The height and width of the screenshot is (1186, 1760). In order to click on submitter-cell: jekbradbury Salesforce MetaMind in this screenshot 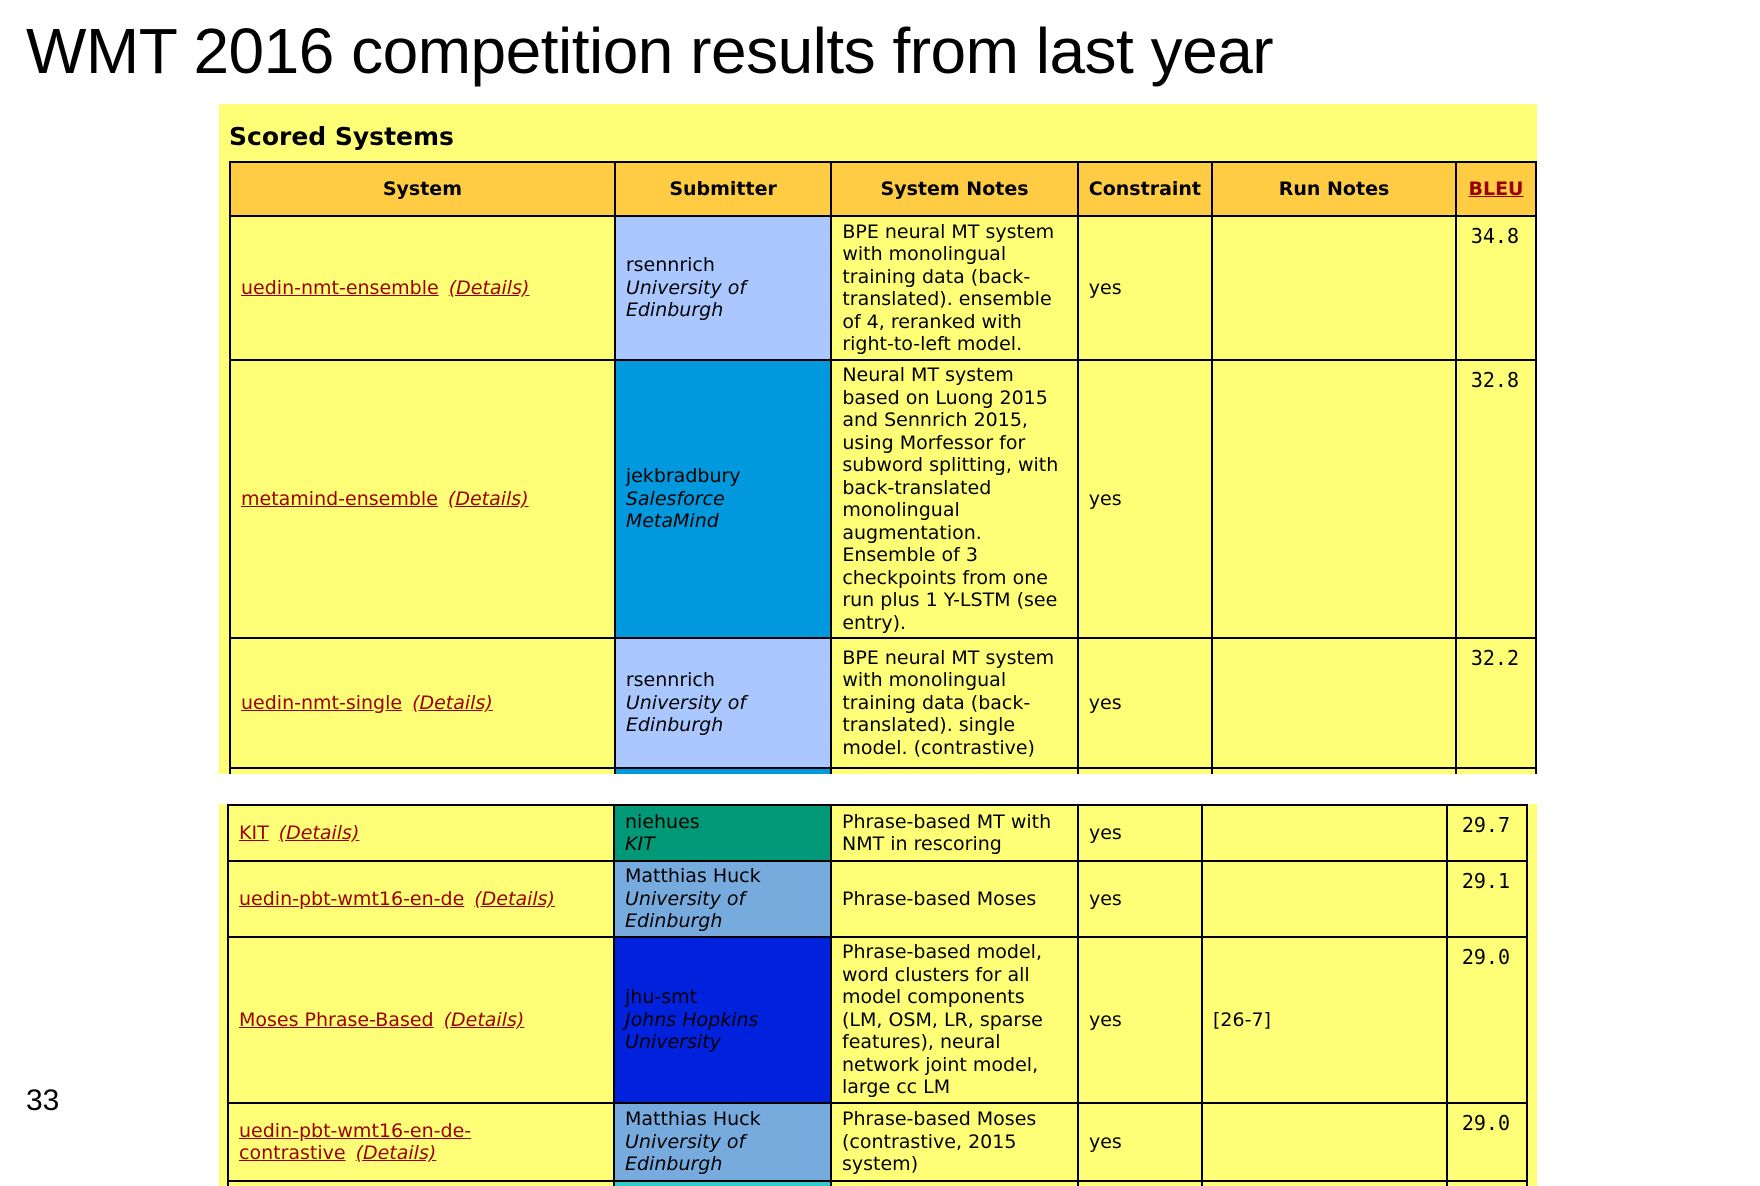, I will do `click(723, 499)`.